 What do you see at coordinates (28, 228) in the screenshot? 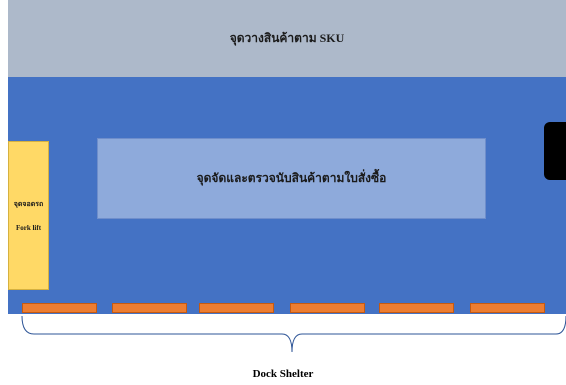
I see `forklift-parking-label-en: Fork lift` at bounding box center [28, 228].